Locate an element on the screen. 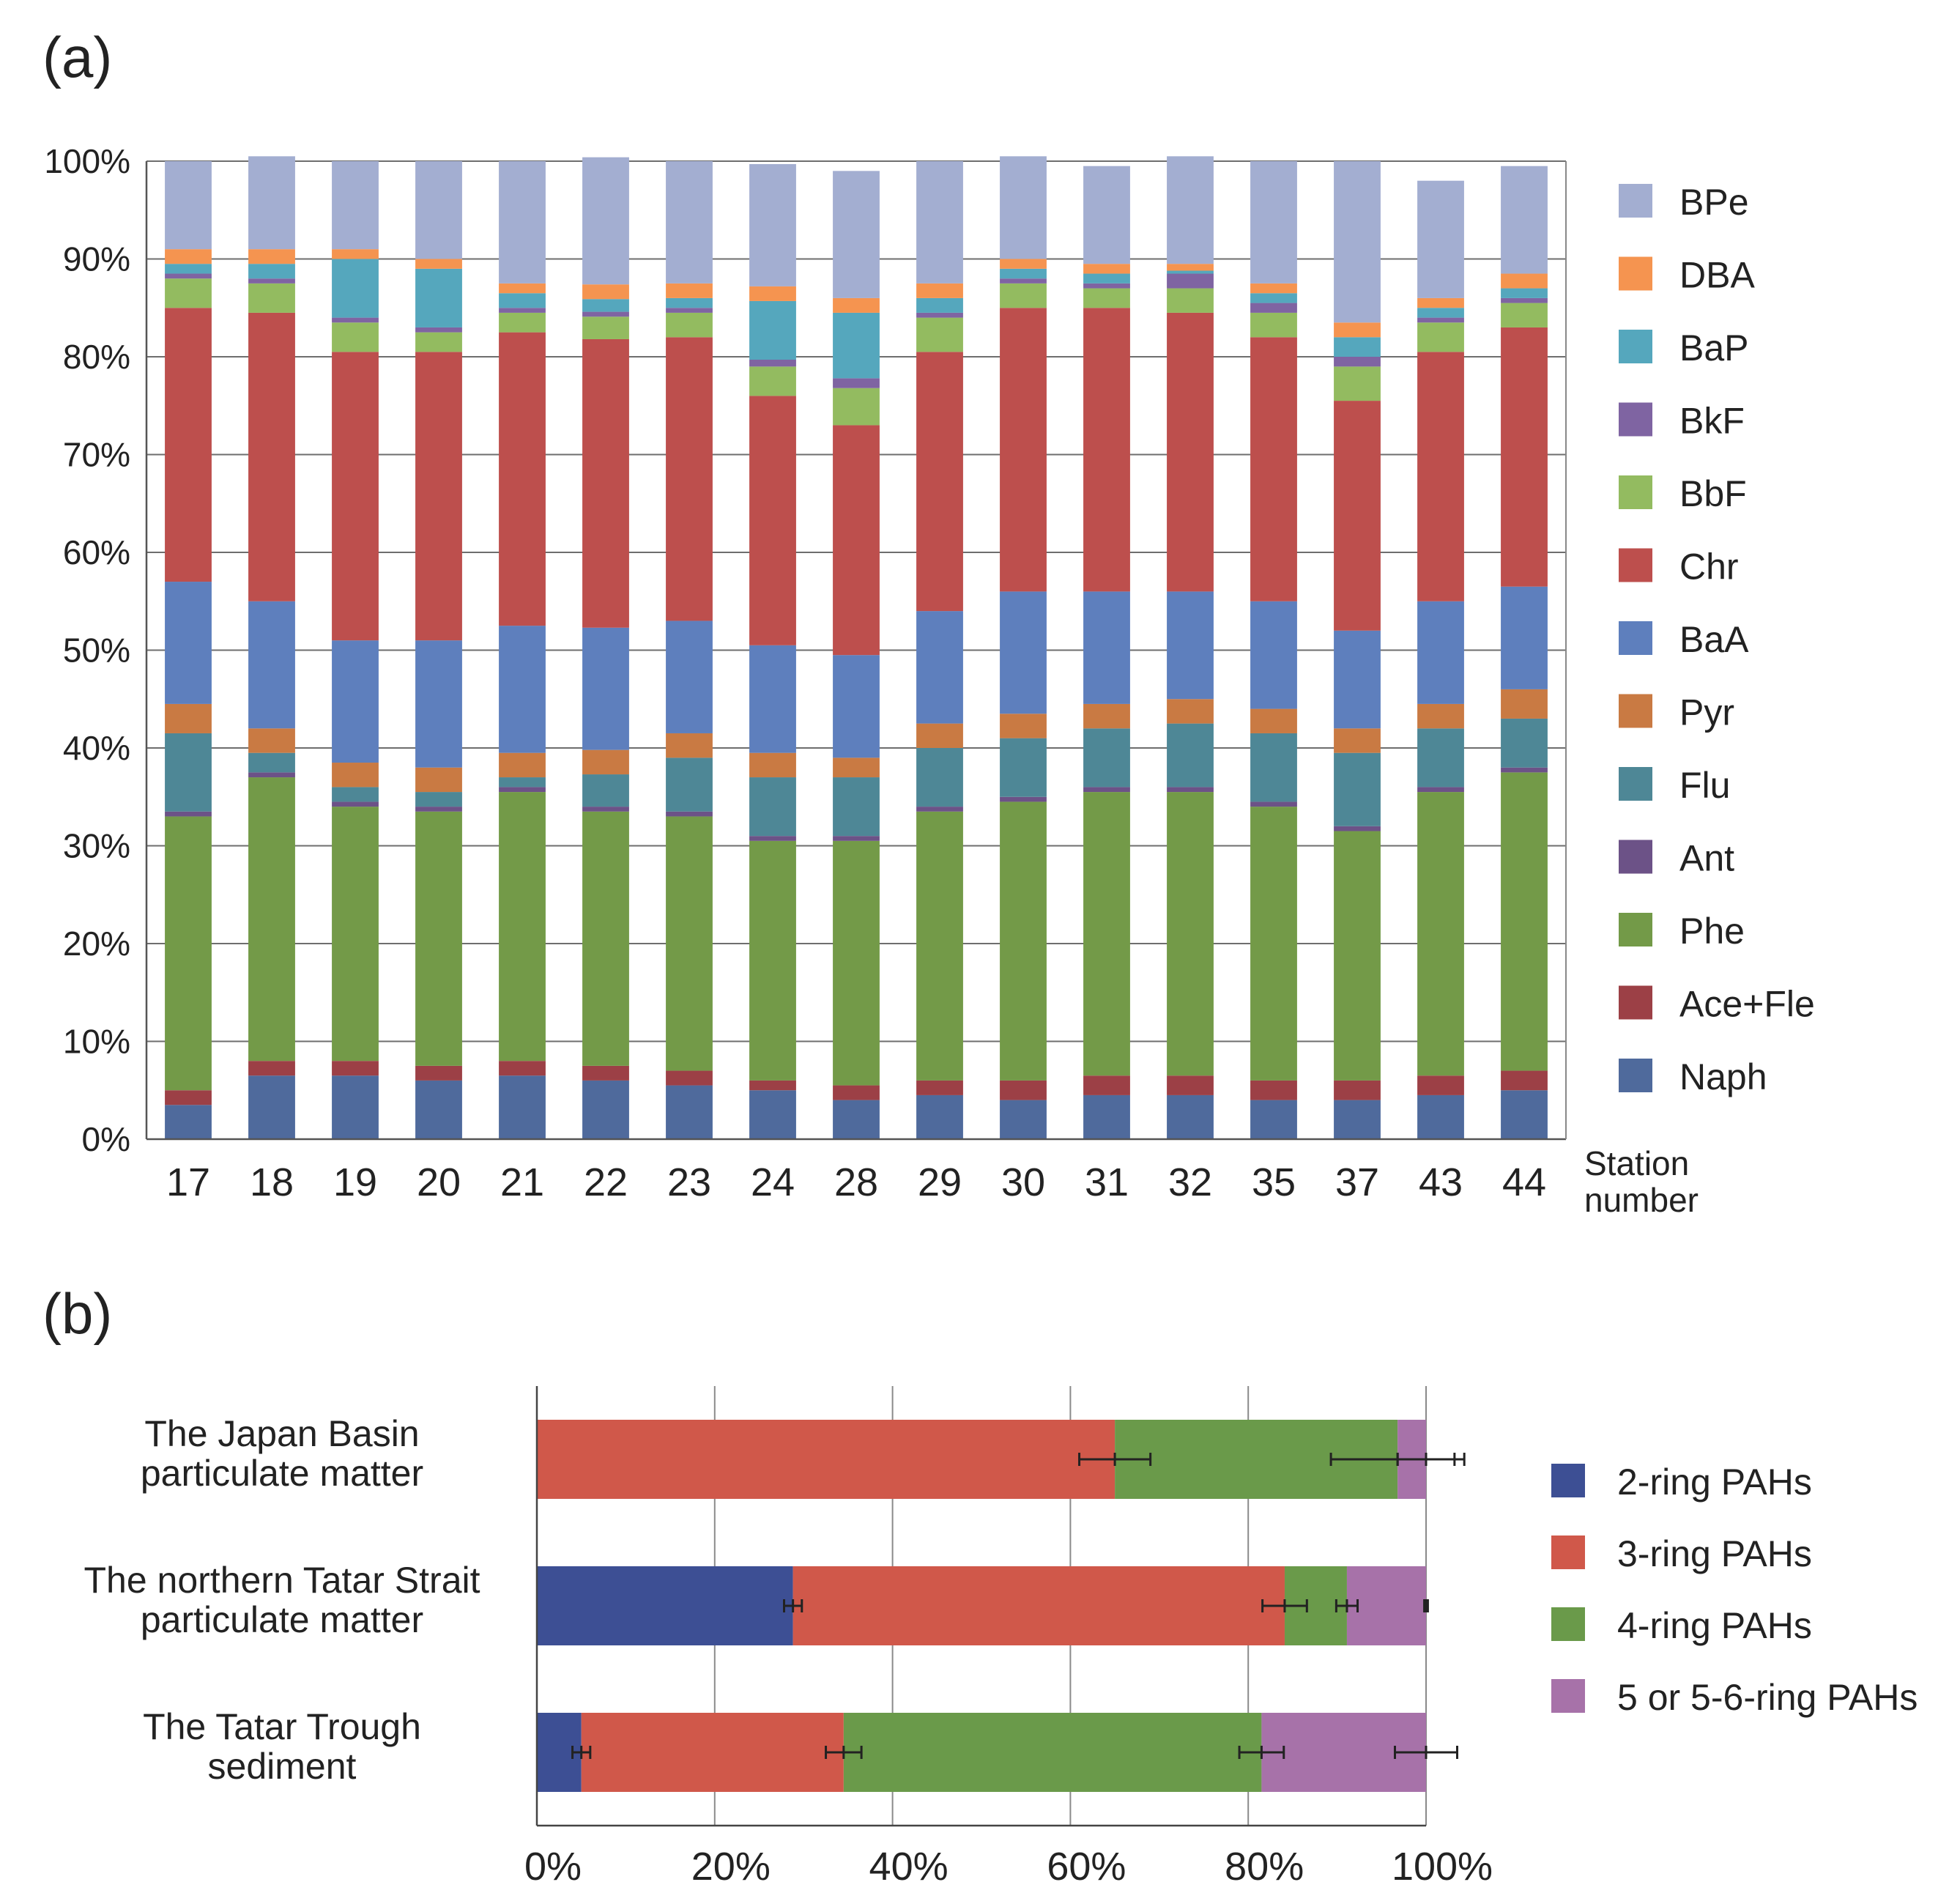  legend-item-bpe: BPe is located at coordinates (1684, 202).